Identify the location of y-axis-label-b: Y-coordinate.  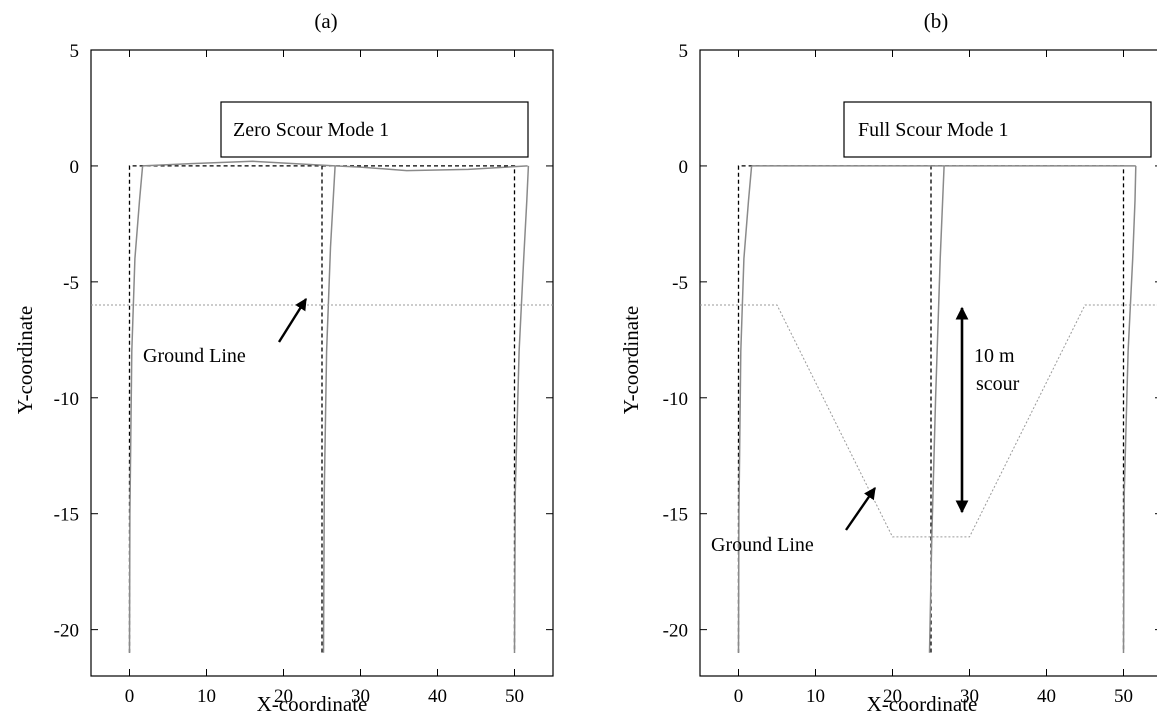
(631, 360).